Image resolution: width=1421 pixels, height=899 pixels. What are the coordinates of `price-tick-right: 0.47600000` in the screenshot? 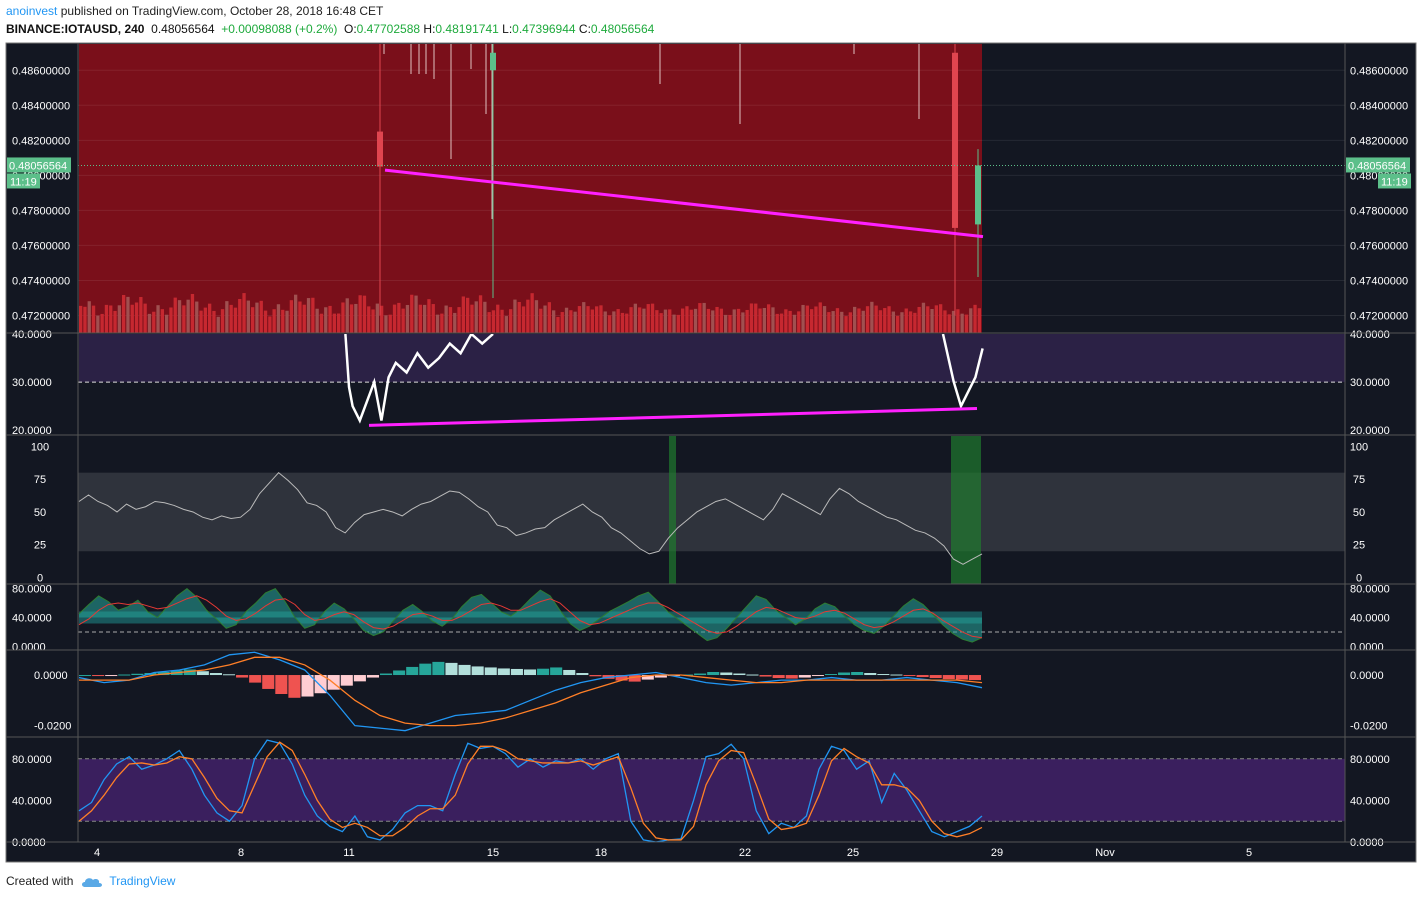 It's located at (1379, 246).